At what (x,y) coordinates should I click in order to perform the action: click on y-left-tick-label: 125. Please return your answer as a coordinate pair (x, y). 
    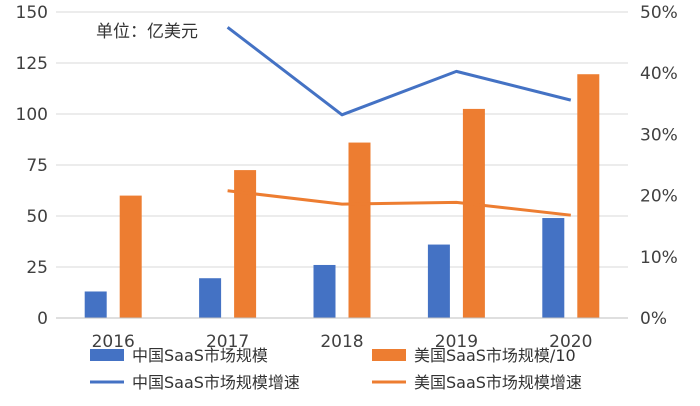
    Looking at the image, I should click on (32, 64).